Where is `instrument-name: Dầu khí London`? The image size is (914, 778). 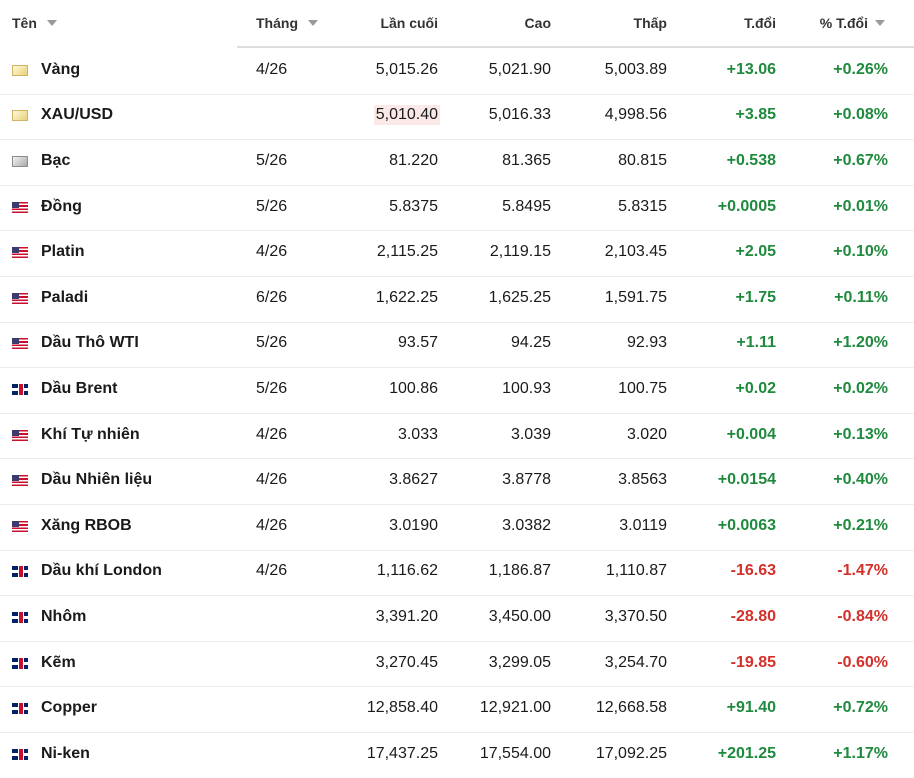 instrument-name: Dầu khí London is located at coordinates (101, 571).